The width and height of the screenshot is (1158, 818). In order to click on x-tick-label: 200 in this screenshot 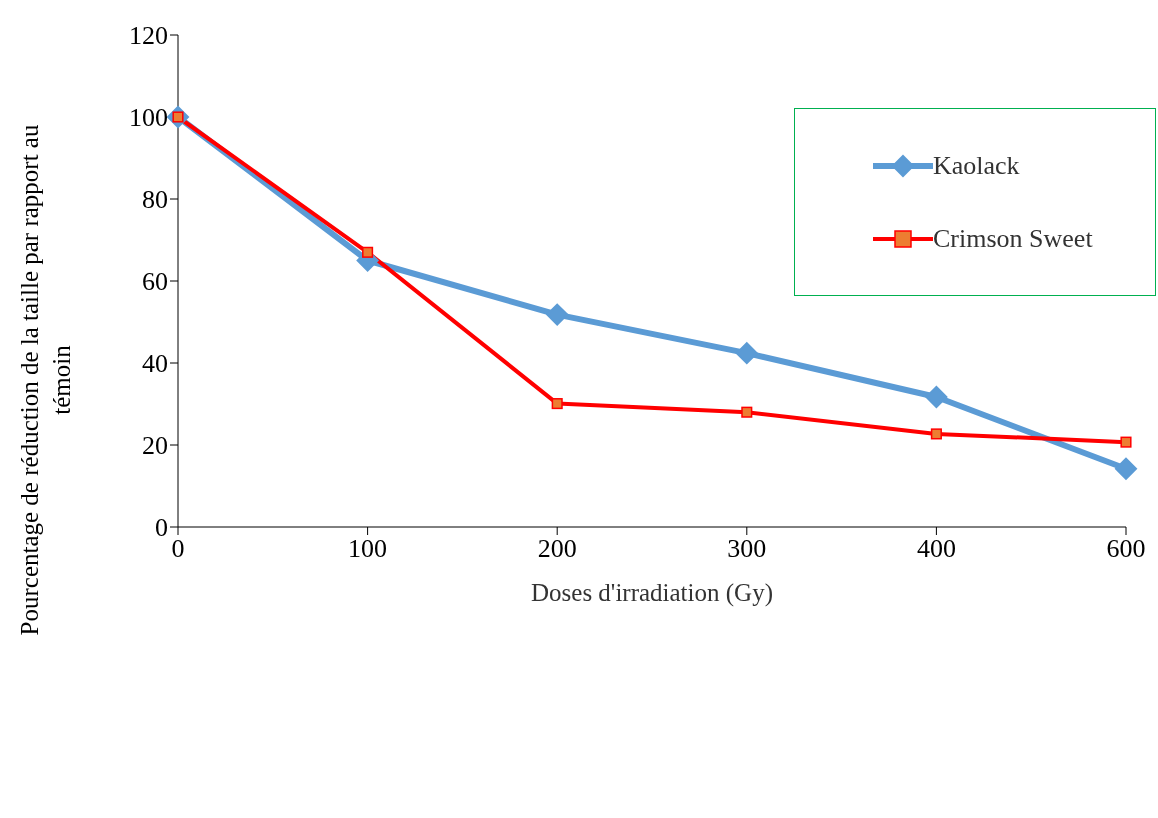, I will do `click(557, 549)`.